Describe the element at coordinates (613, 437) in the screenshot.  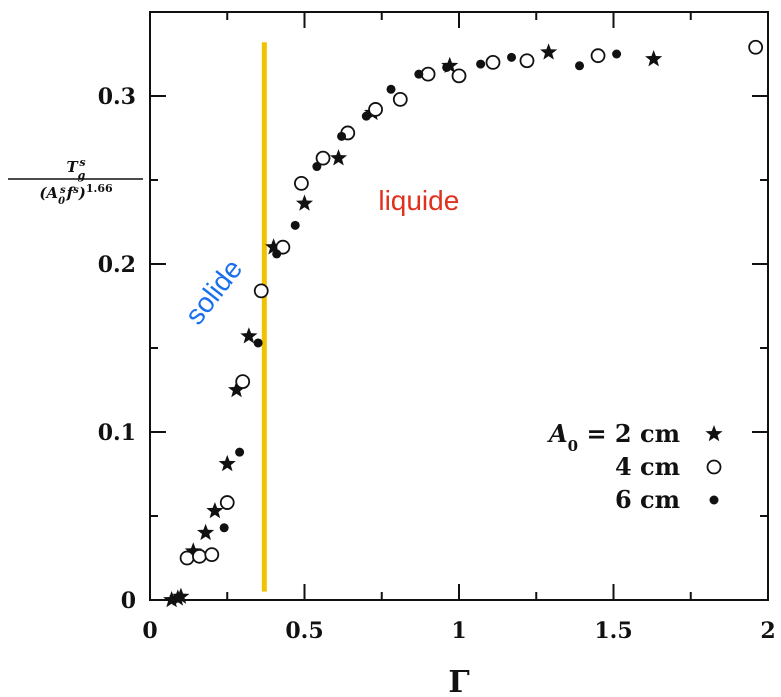
I see `legend-label: A0 = 2 cm` at that location.